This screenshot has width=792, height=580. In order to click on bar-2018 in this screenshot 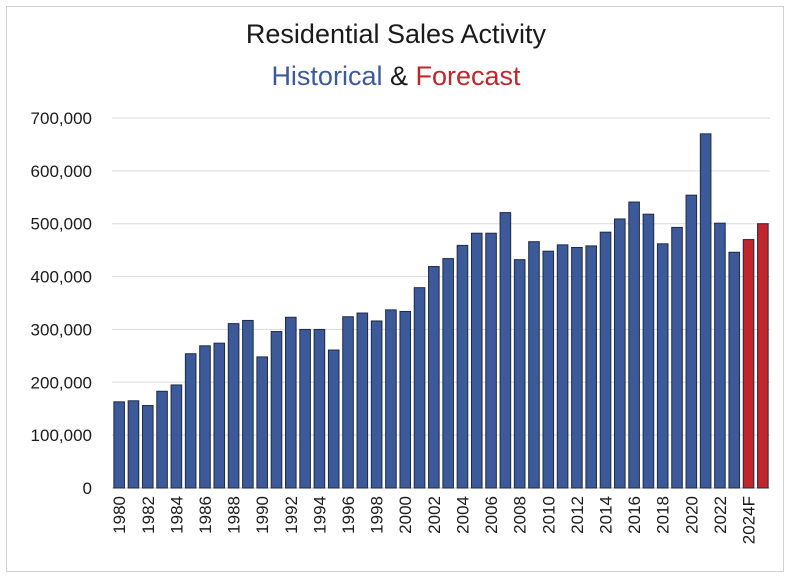, I will do `click(662, 366)`.